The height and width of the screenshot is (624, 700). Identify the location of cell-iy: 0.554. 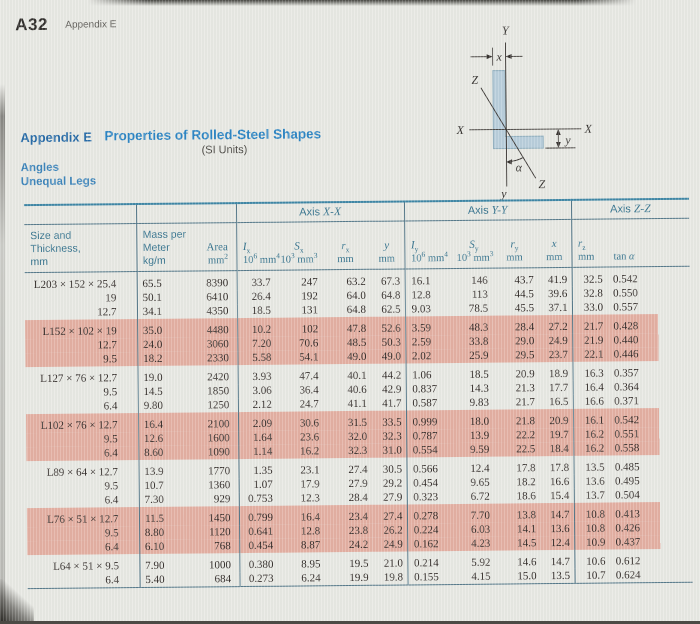
(432, 450).